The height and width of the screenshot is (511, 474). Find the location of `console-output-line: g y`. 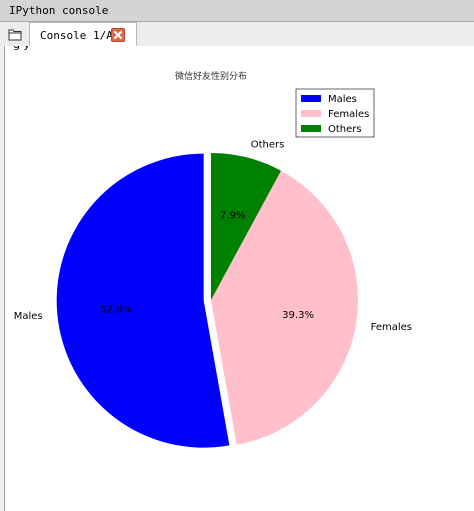

console-output-line: g y is located at coordinates (21, 48).